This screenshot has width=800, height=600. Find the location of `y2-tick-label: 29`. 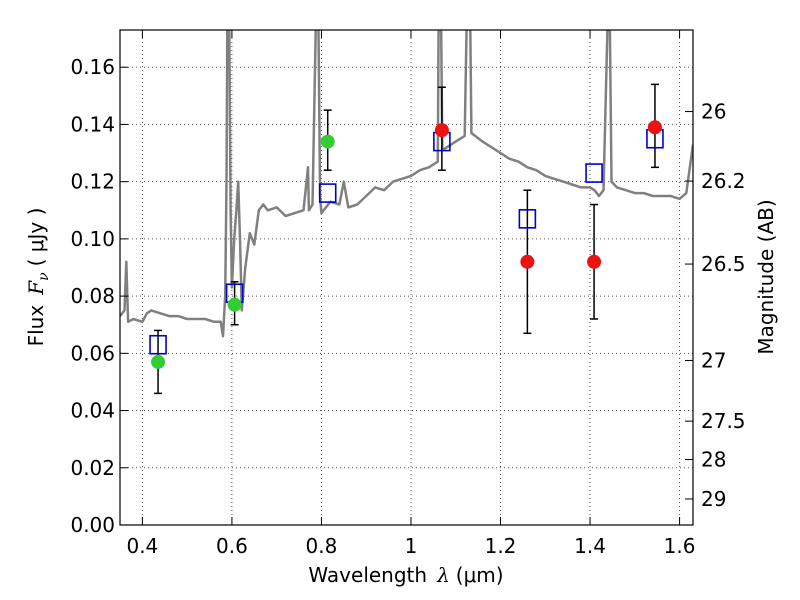

y2-tick-label: 29 is located at coordinates (713, 499).